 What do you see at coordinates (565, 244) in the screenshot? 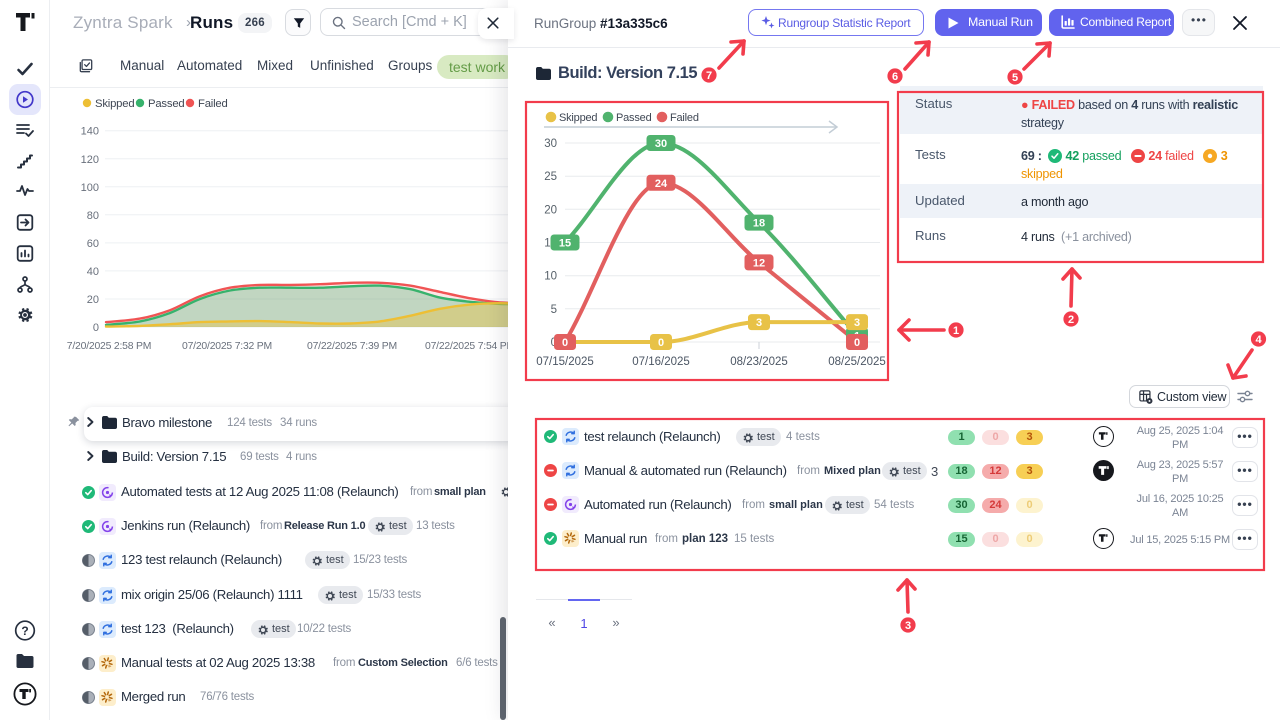
I see `svg-text: 15` at bounding box center [565, 244].